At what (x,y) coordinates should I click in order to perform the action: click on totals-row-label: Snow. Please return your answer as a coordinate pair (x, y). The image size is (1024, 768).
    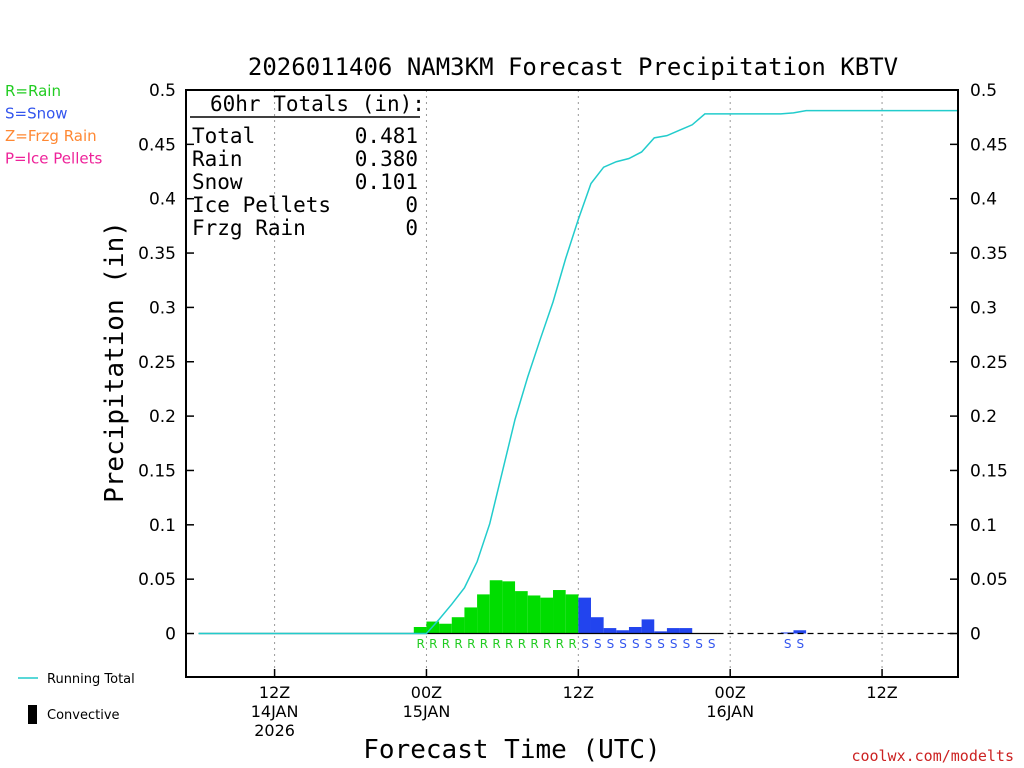
    Looking at the image, I should click on (217, 182).